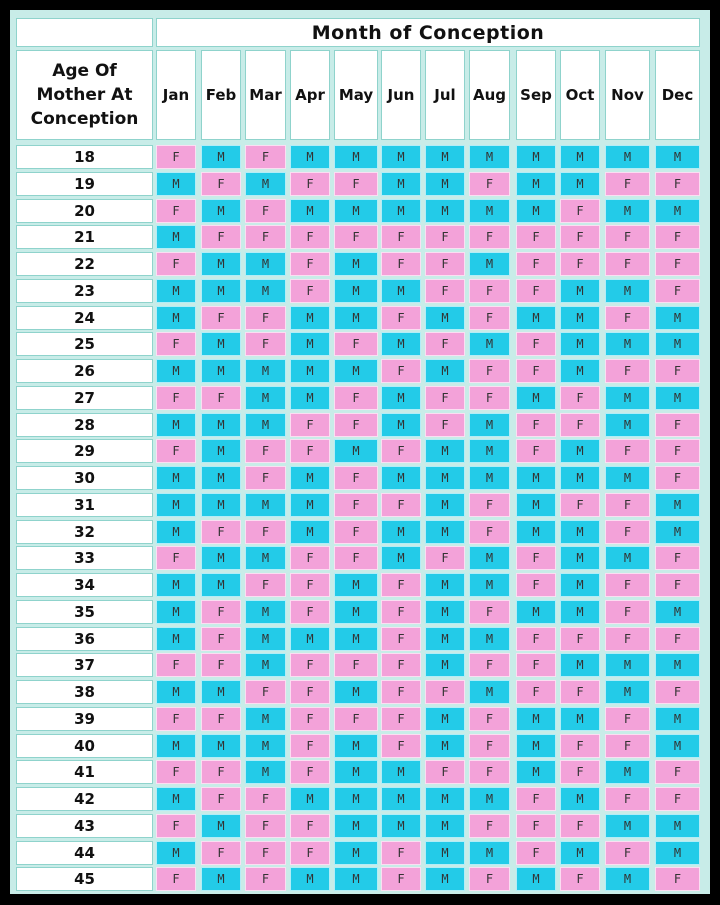  Describe the element at coordinates (84, 71) in the screenshot. I see `age-header-line: Age Of` at that location.